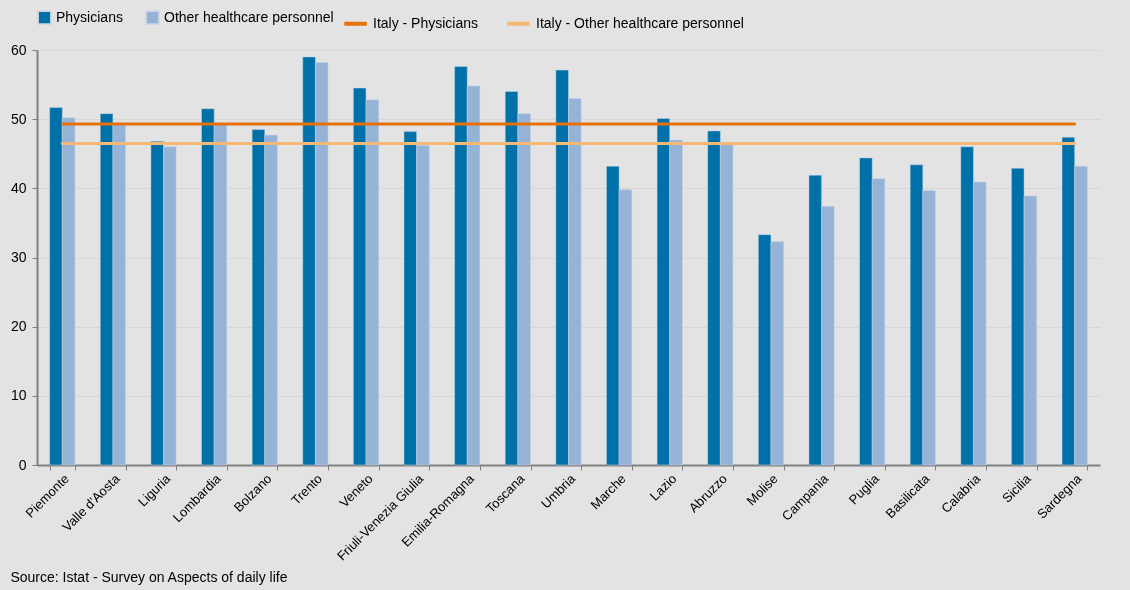  Describe the element at coordinates (149, 576) in the screenshot. I see `source-note: Source: Istat - Survey on Aspects of daily life` at that location.